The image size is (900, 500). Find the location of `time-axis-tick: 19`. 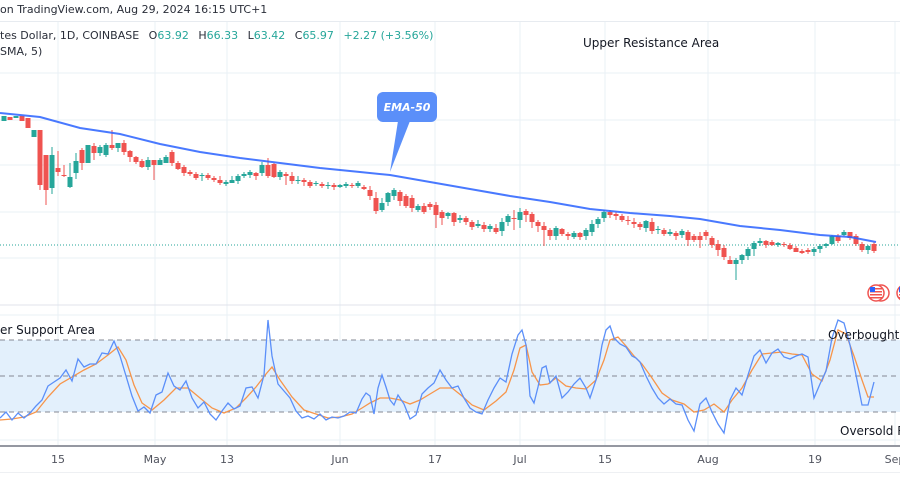

time-axis-tick: 19 is located at coordinates (815, 459).